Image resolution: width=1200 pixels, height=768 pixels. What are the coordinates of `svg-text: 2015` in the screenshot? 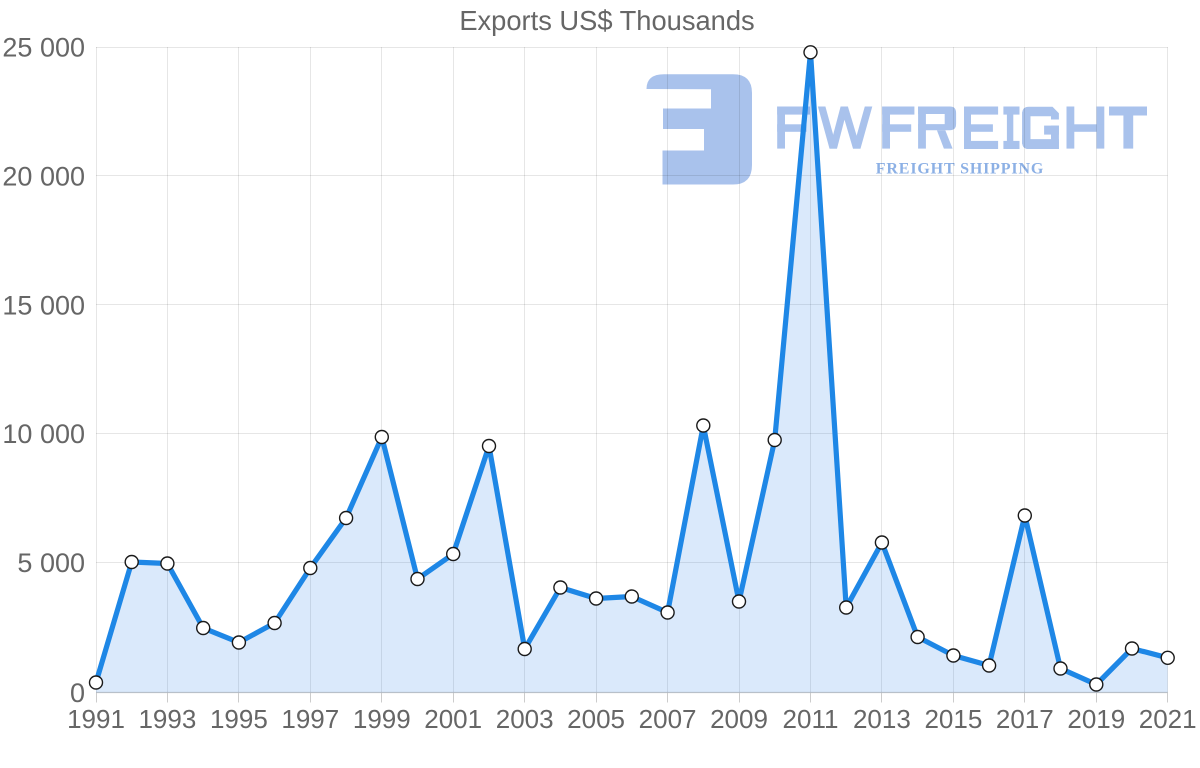 It's located at (953, 719).